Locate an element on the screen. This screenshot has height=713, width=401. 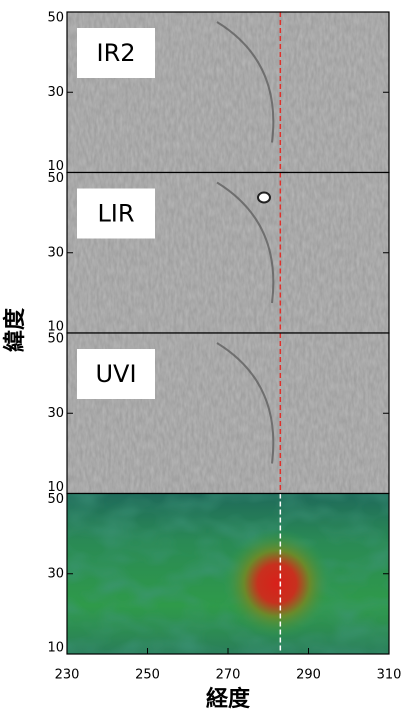
panel-label: IR2 is located at coordinates (115, 53).